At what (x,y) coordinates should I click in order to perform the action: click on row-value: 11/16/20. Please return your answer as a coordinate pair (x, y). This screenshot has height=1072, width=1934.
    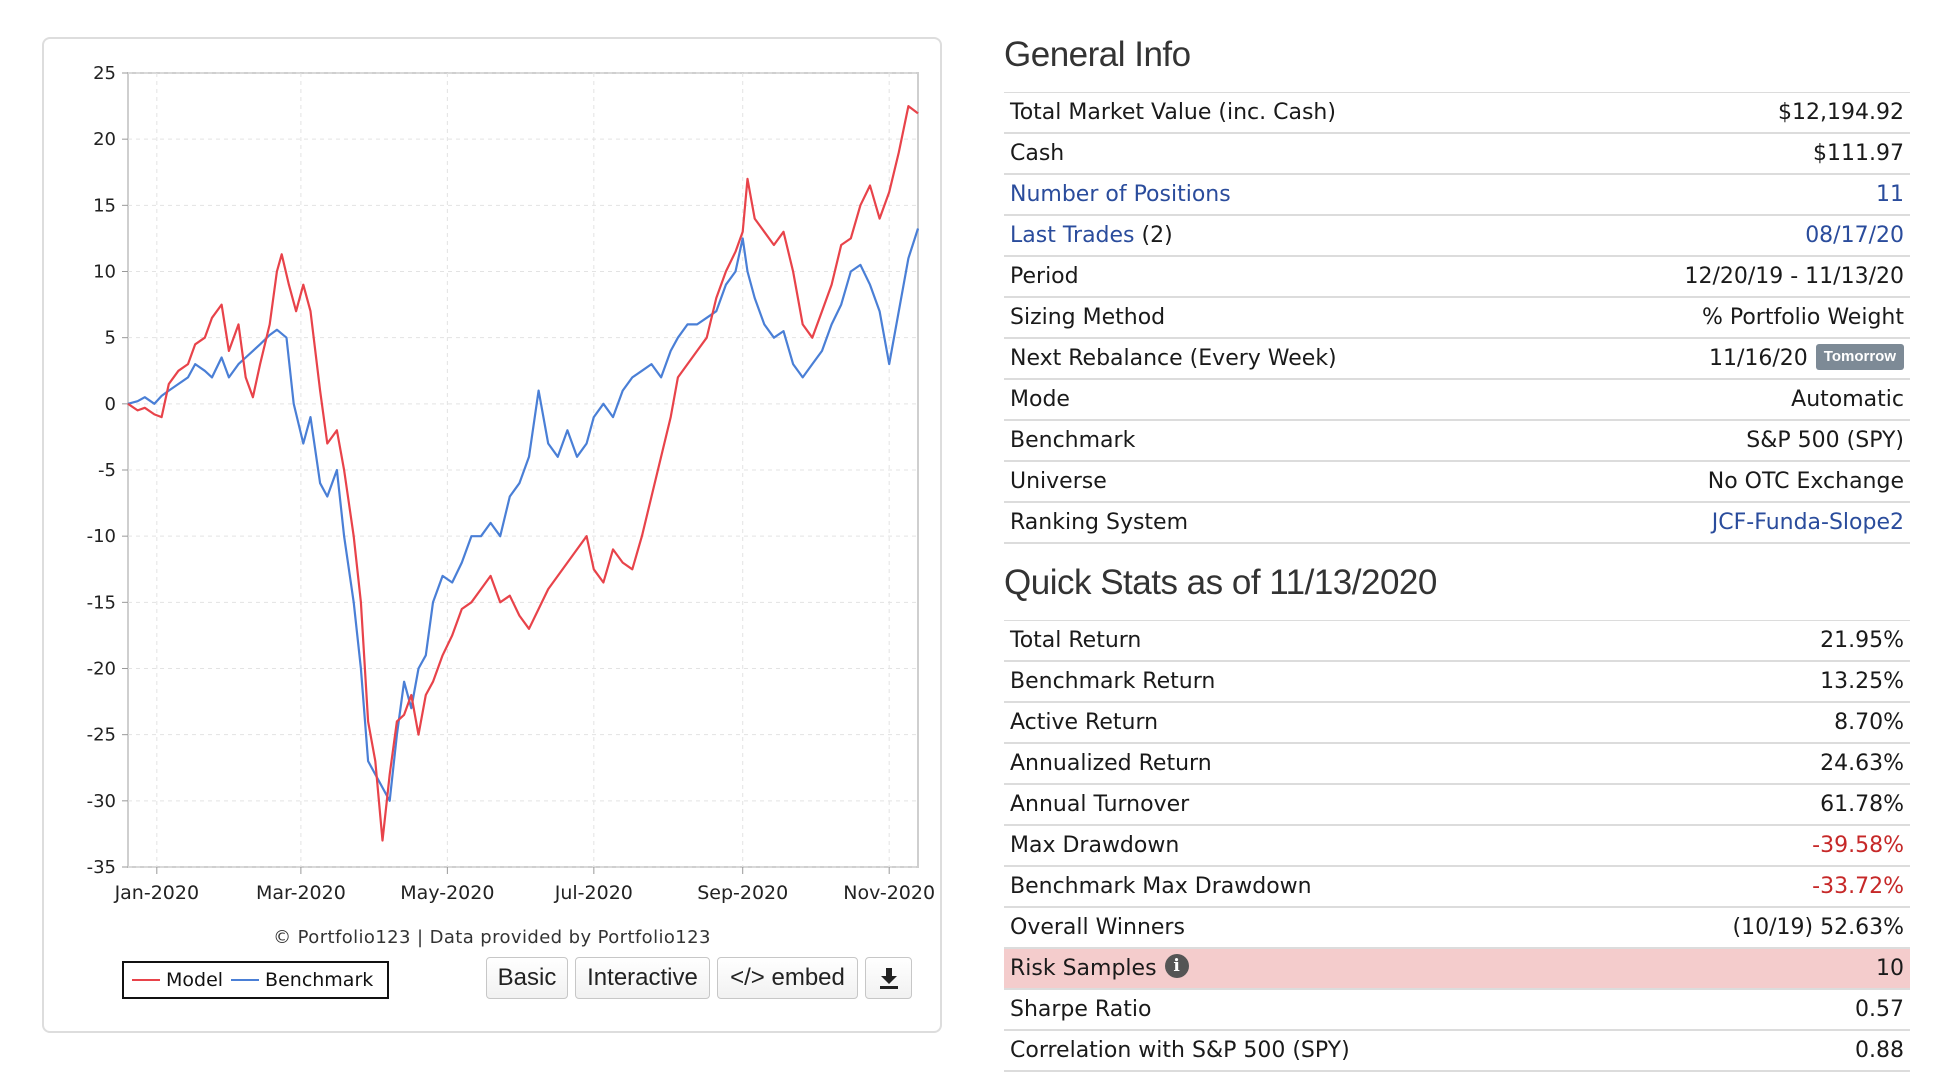
    Looking at the image, I should click on (1758, 358).